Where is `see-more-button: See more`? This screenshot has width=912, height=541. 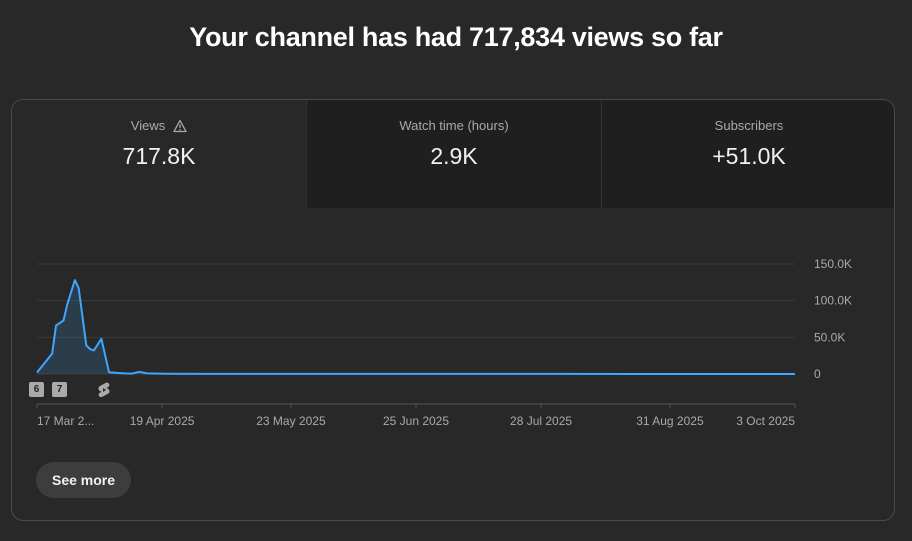 see-more-button: See more is located at coordinates (84, 480).